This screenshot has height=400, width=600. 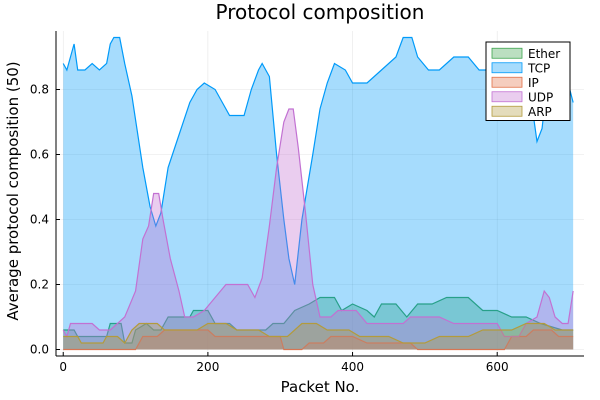 I want to click on legend-swatch-arp, so click(x=507, y=111).